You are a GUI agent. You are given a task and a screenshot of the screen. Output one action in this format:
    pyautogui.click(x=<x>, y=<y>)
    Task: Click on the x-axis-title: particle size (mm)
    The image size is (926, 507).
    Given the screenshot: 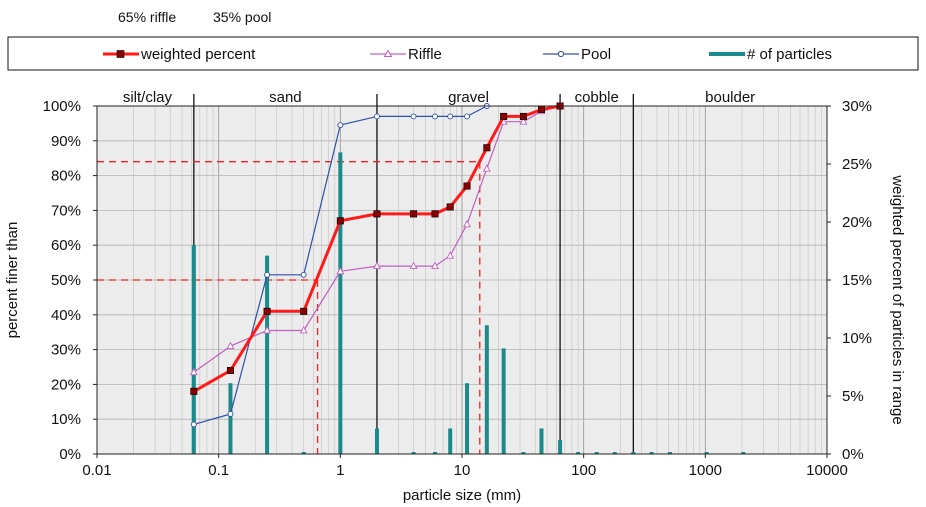 What is the action you would take?
    pyautogui.click(x=462, y=495)
    